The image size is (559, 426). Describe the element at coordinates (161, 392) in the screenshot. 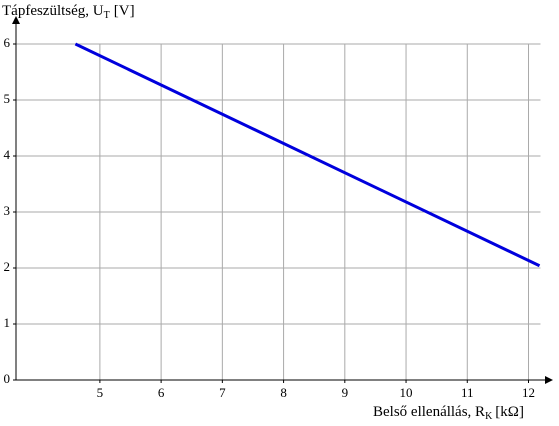

I see `x-tick-label: 6` at that location.